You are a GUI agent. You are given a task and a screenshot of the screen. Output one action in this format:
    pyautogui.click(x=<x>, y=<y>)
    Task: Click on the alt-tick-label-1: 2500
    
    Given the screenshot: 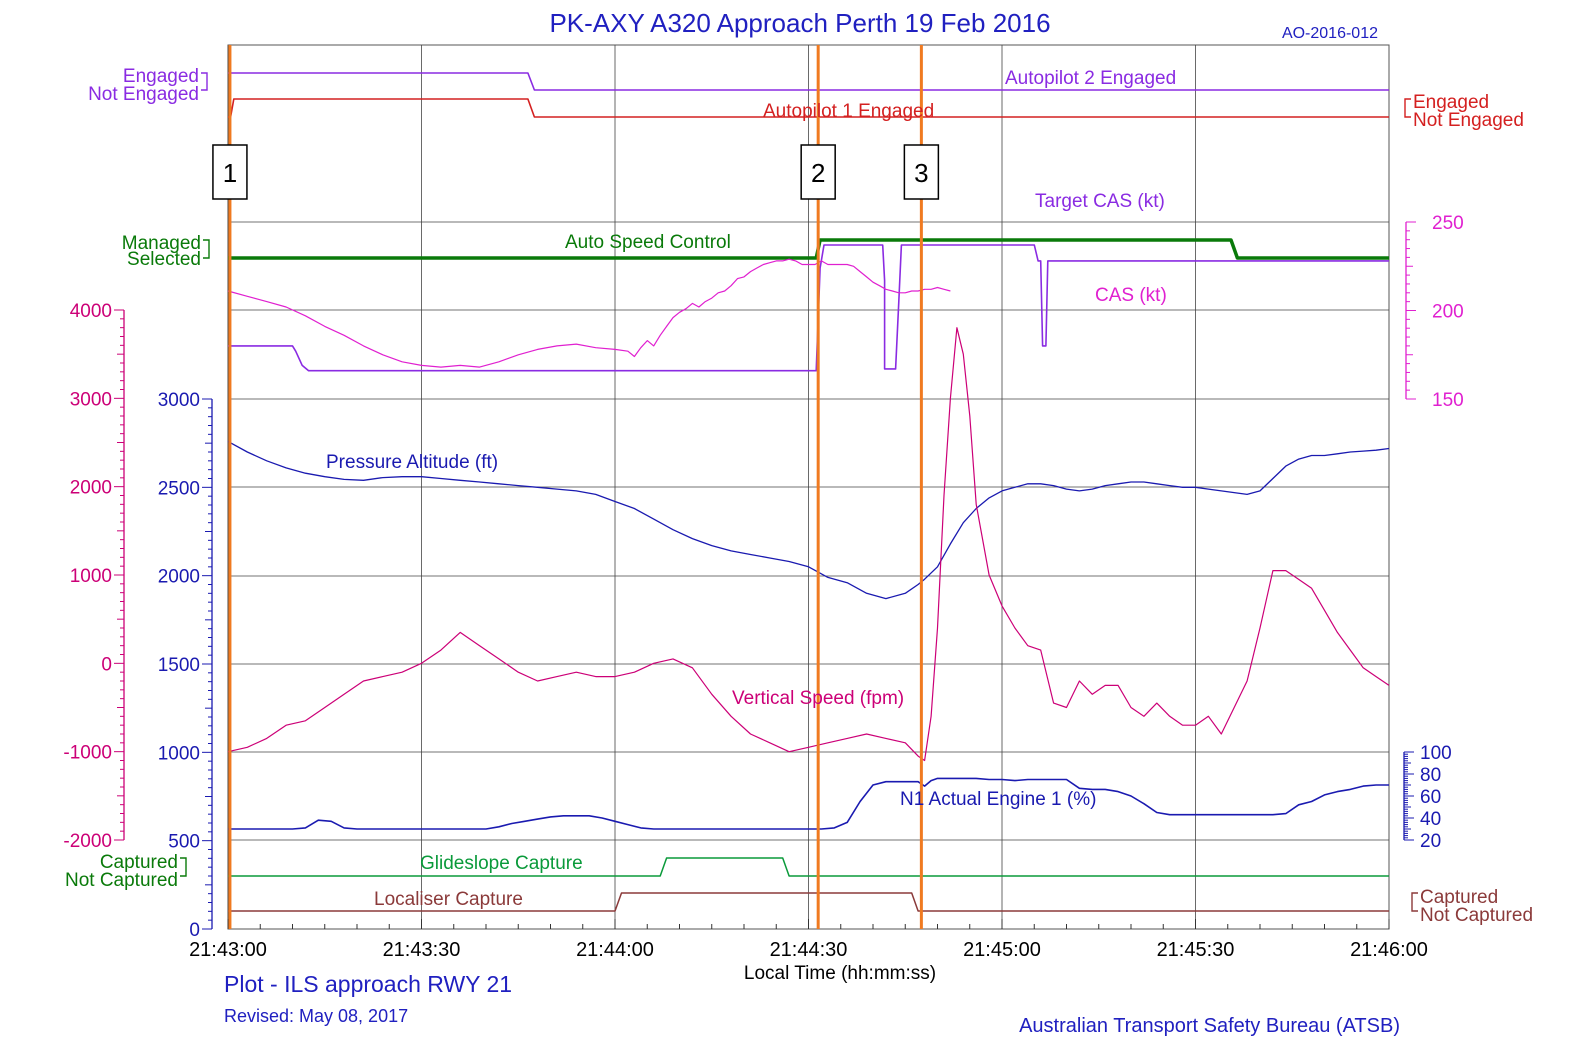 What is the action you would take?
    pyautogui.click(x=179, y=488)
    